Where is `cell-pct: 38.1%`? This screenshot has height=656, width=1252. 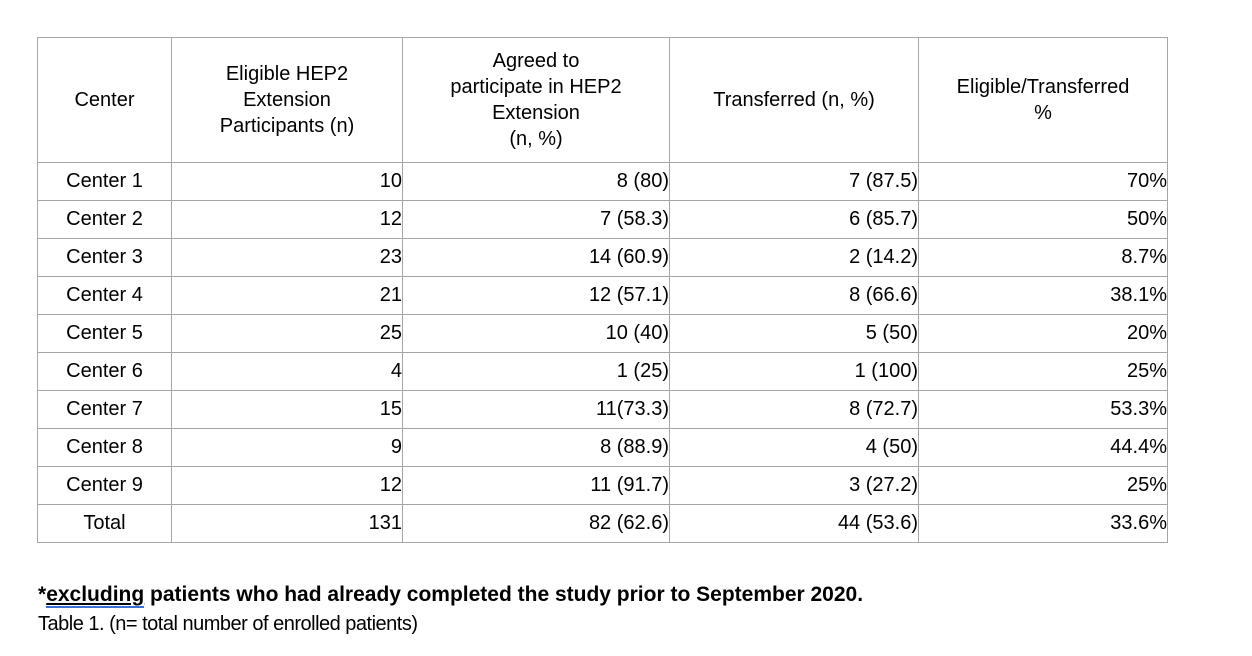
cell-pct: 38.1% is located at coordinates (1043, 295).